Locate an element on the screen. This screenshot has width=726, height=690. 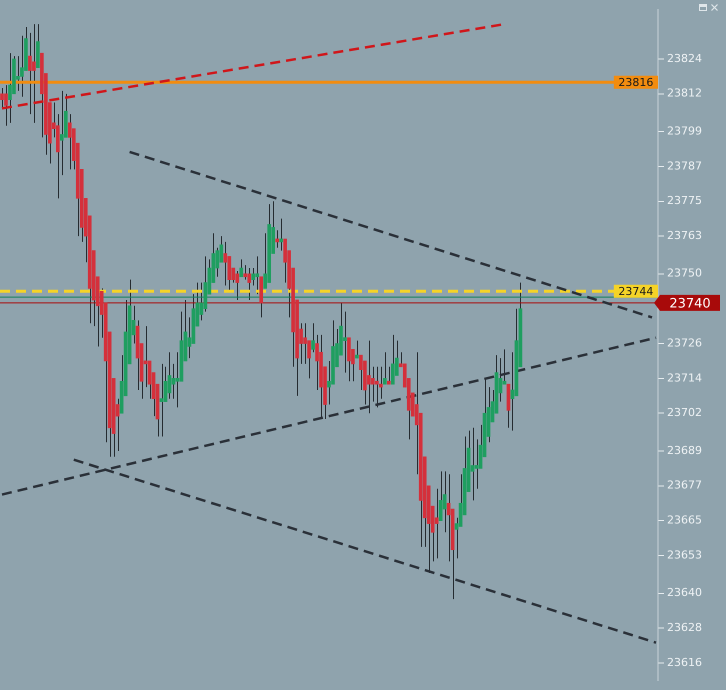
y-tick-label: 23653 is located at coordinates (684, 555).